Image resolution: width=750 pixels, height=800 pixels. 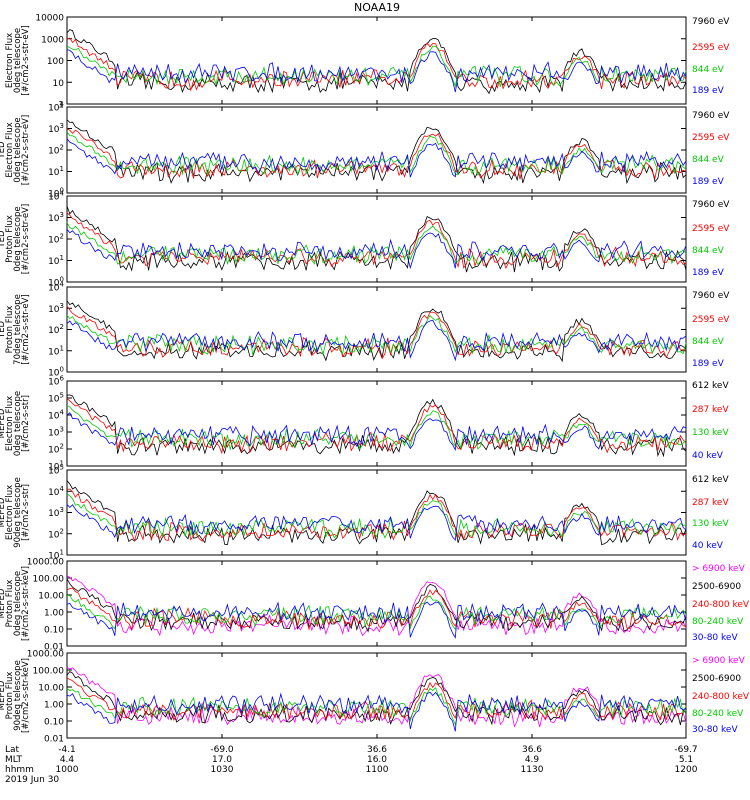 I want to click on legend-entry: 2500-6900, so click(x=716, y=587).